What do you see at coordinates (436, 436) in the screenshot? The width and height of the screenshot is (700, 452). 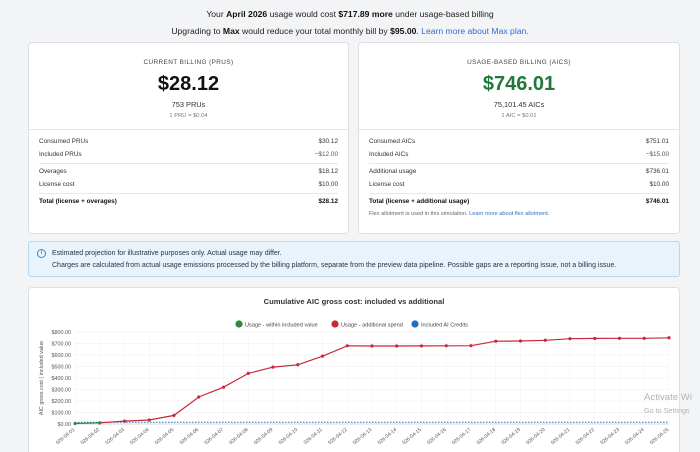 I see `x-tick-label: 026-04-16` at bounding box center [436, 436].